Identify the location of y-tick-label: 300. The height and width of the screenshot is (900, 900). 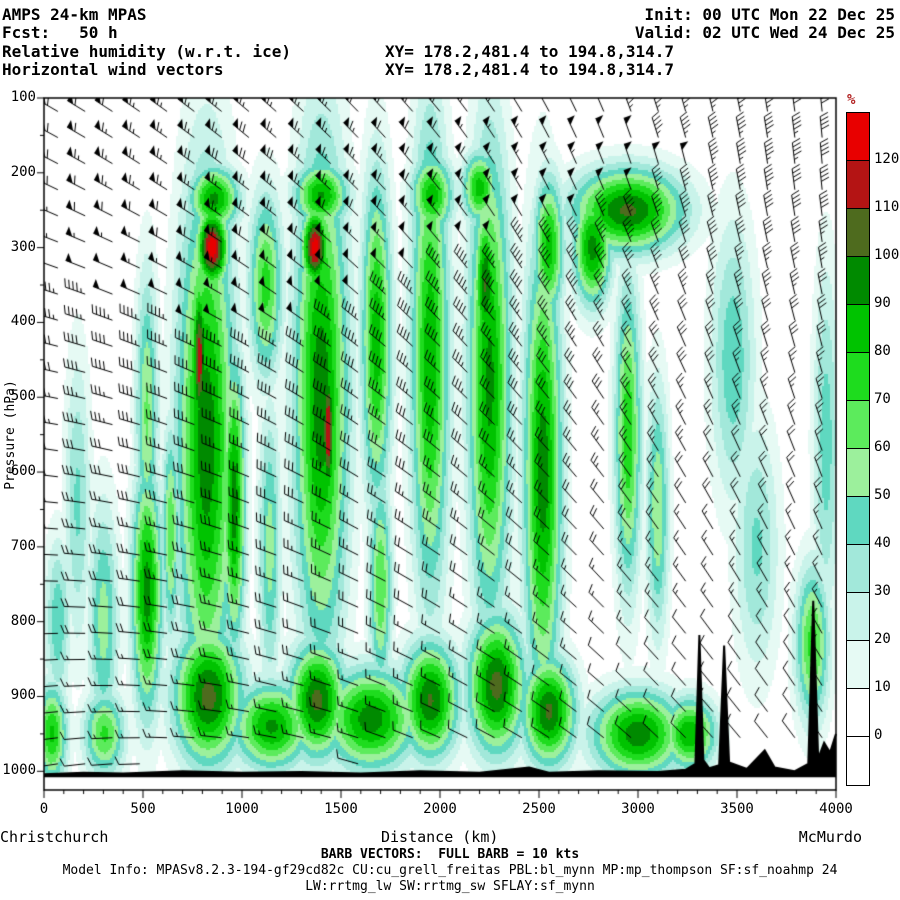
(23, 246).